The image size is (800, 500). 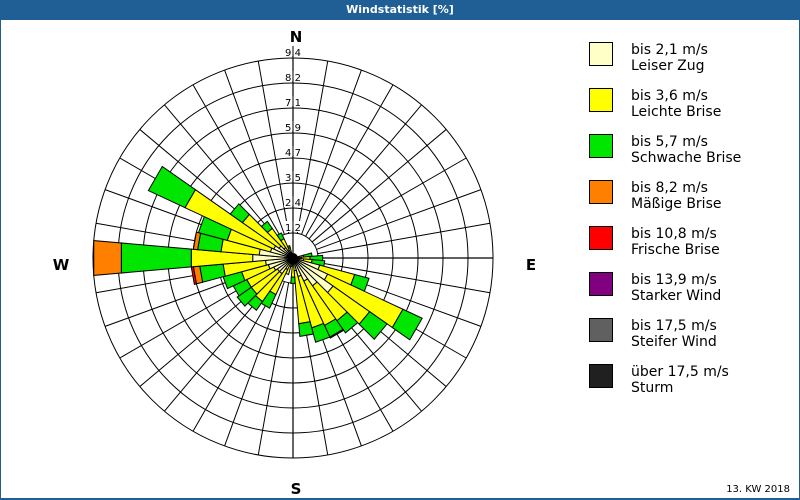 What do you see at coordinates (669, 96) in the screenshot?
I see `legend-speed: bis 3,6 m/s` at bounding box center [669, 96].